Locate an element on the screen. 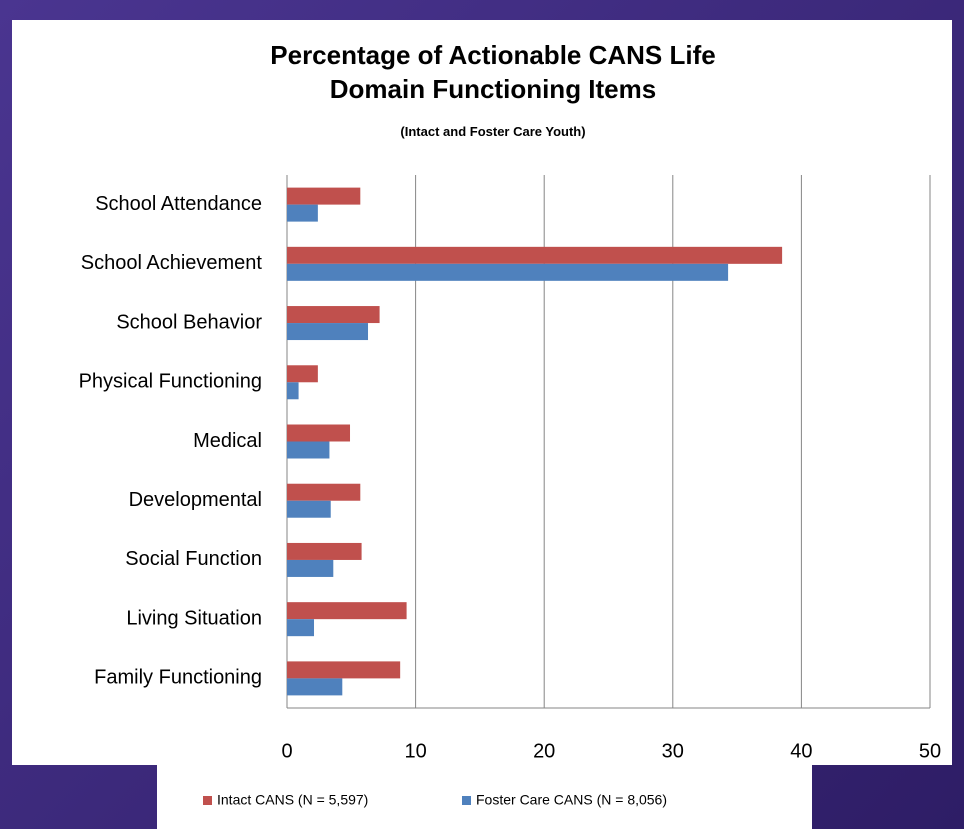 The width and height of the screenshot is (964, 829). y-tick-label: Medical is located at coordinates (227, 441).